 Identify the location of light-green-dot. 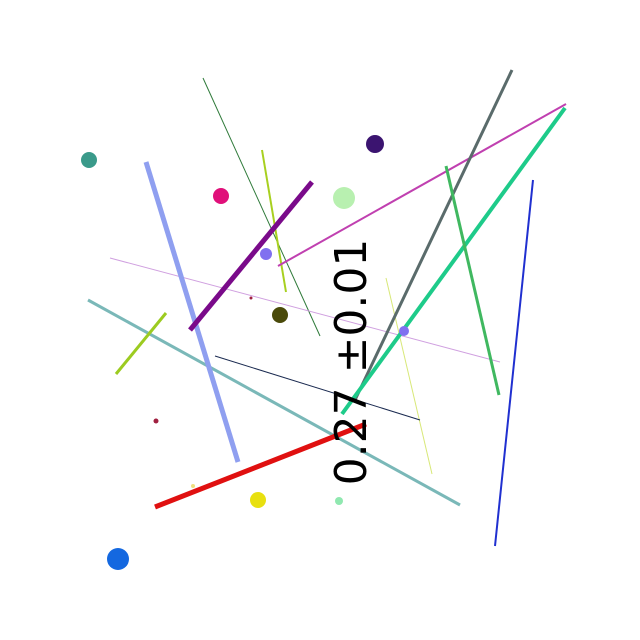
(339, 501).